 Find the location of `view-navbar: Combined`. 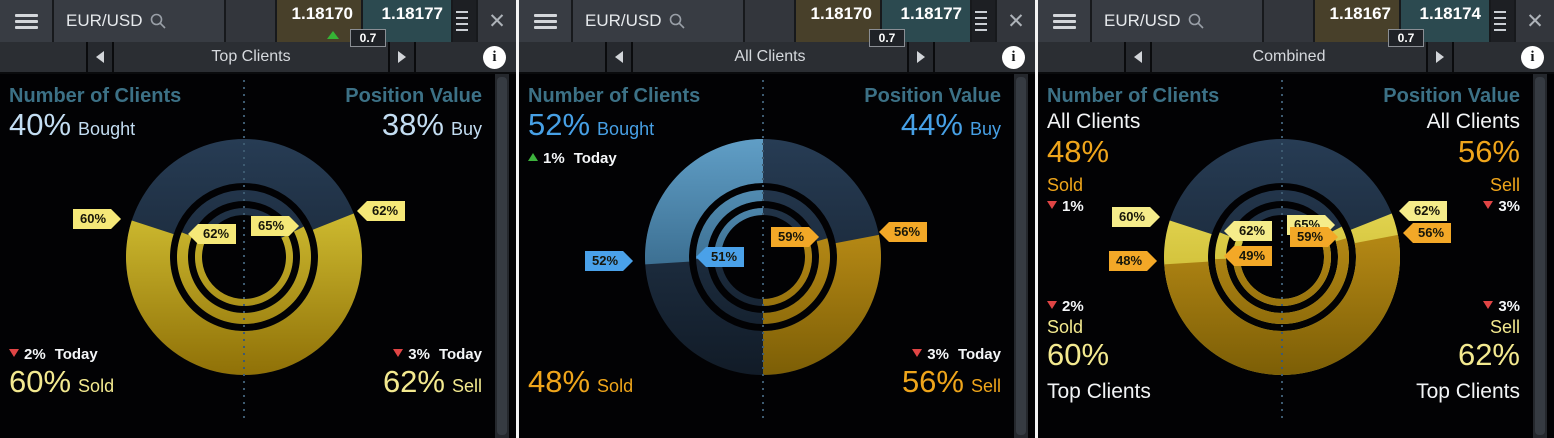

view-navbar: Combined is located at coordinates (1296, 58).